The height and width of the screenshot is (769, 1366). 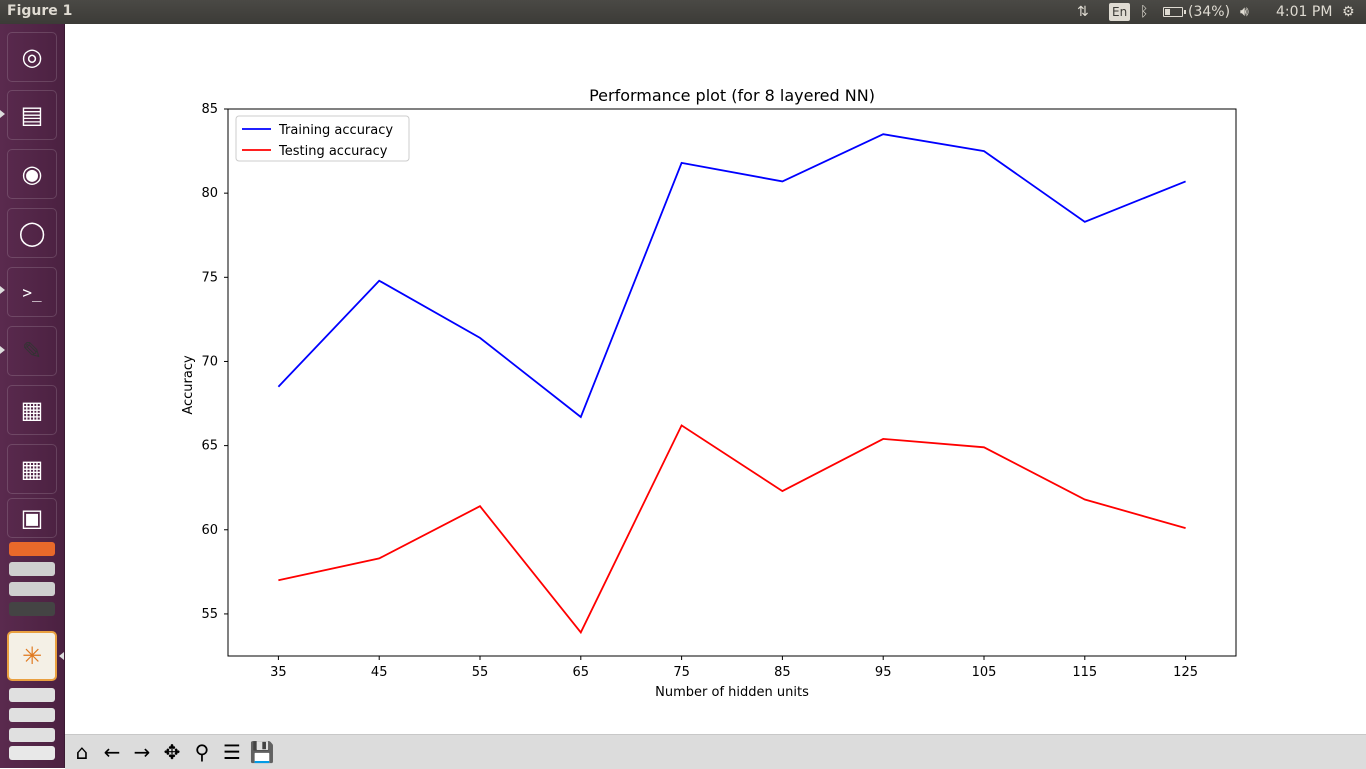 I want to click on y-tick-label: 65, so click(x=209, y=446).